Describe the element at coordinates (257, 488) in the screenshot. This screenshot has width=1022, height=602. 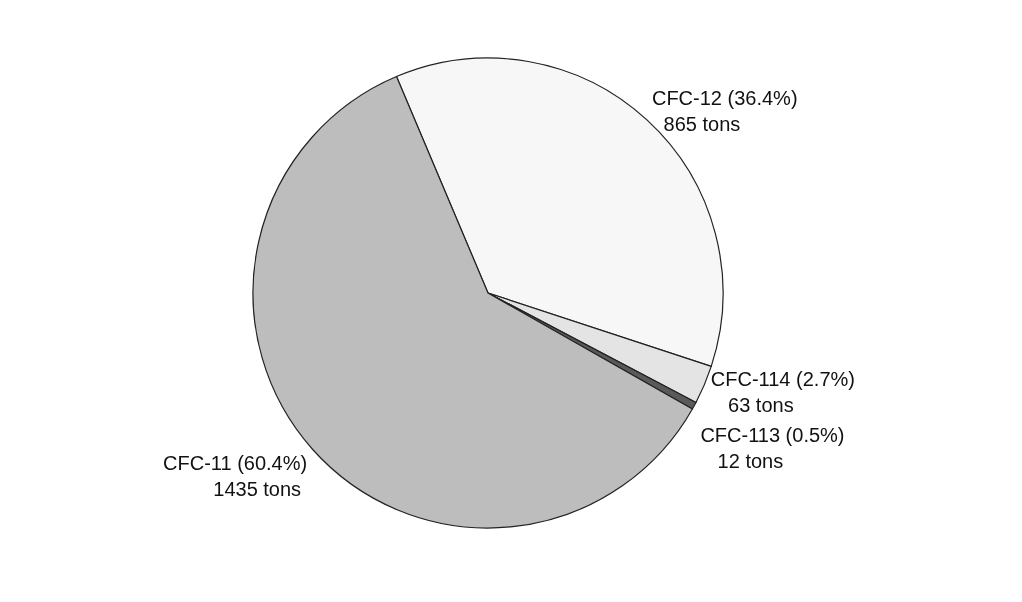
I see `data-label: 1435 tons` at that location.